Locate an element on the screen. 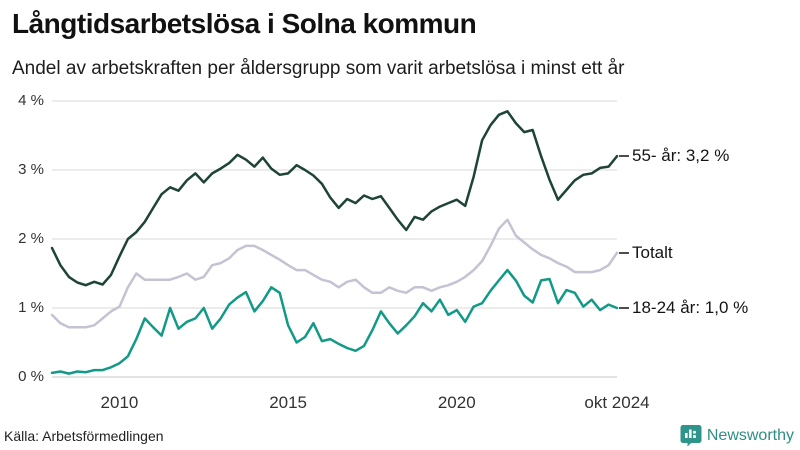 The width and height of the screenshot is (800, 450). x-tick-label-okt-2024: okt 2024 is located at coordinates (617, 402).